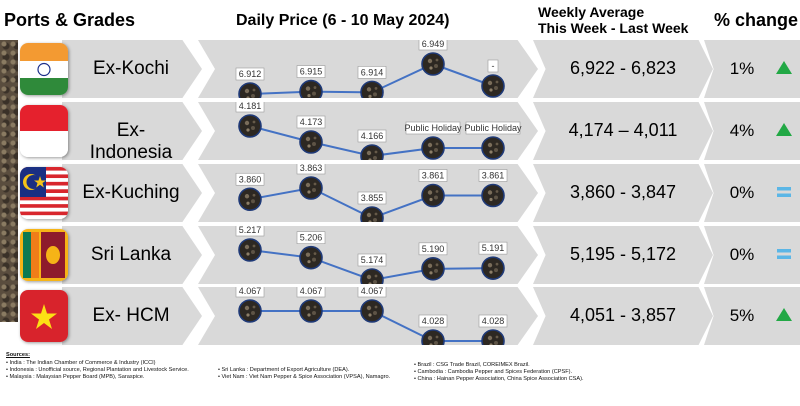 The height and width of the screenshot is (406, 800). I want to click on daily-price-line-chart: 5.217 5.206 5.174 5.190 5.191, so click(371, 255).